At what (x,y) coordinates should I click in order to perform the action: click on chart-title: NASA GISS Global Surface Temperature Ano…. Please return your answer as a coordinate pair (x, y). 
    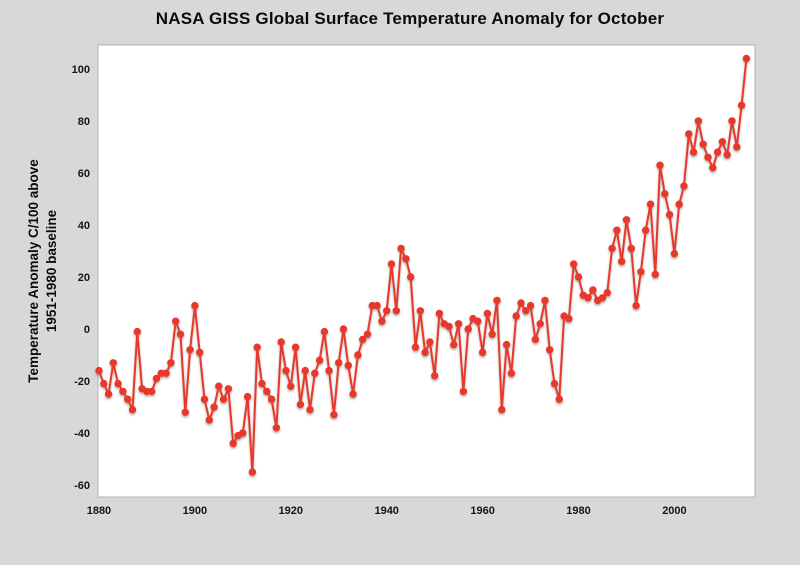
    Looking at the image, I should click on (410, 18).